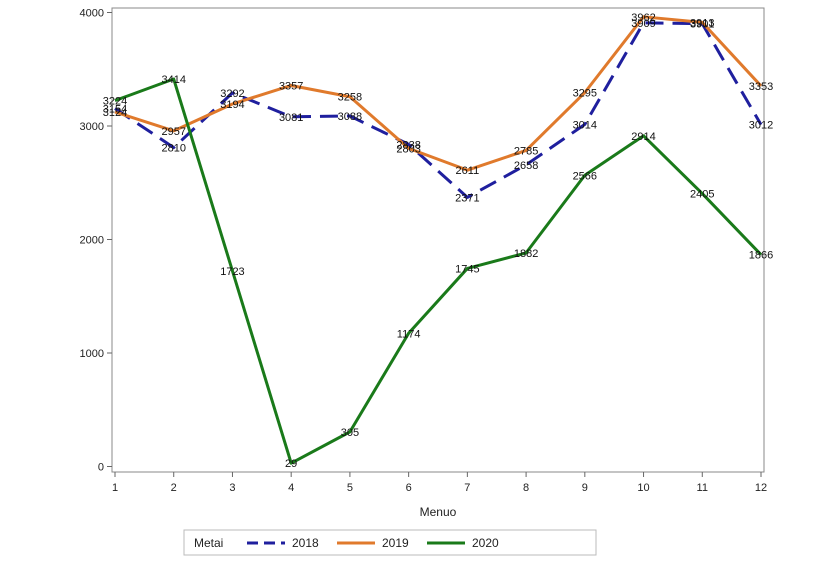 Image resolution: width=816 pixels, height=565 pixels. I want to click on y-tick-label: 2000, so click(92, 241).